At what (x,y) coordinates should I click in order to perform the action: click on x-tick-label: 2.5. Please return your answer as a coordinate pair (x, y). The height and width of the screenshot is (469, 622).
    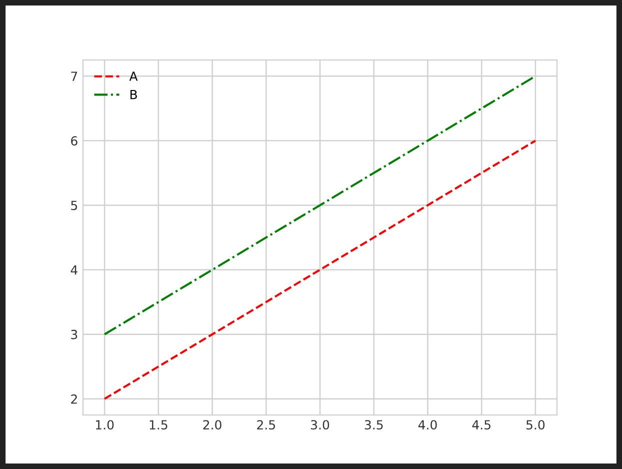
    Looking at the image, I should click on (266, 425).